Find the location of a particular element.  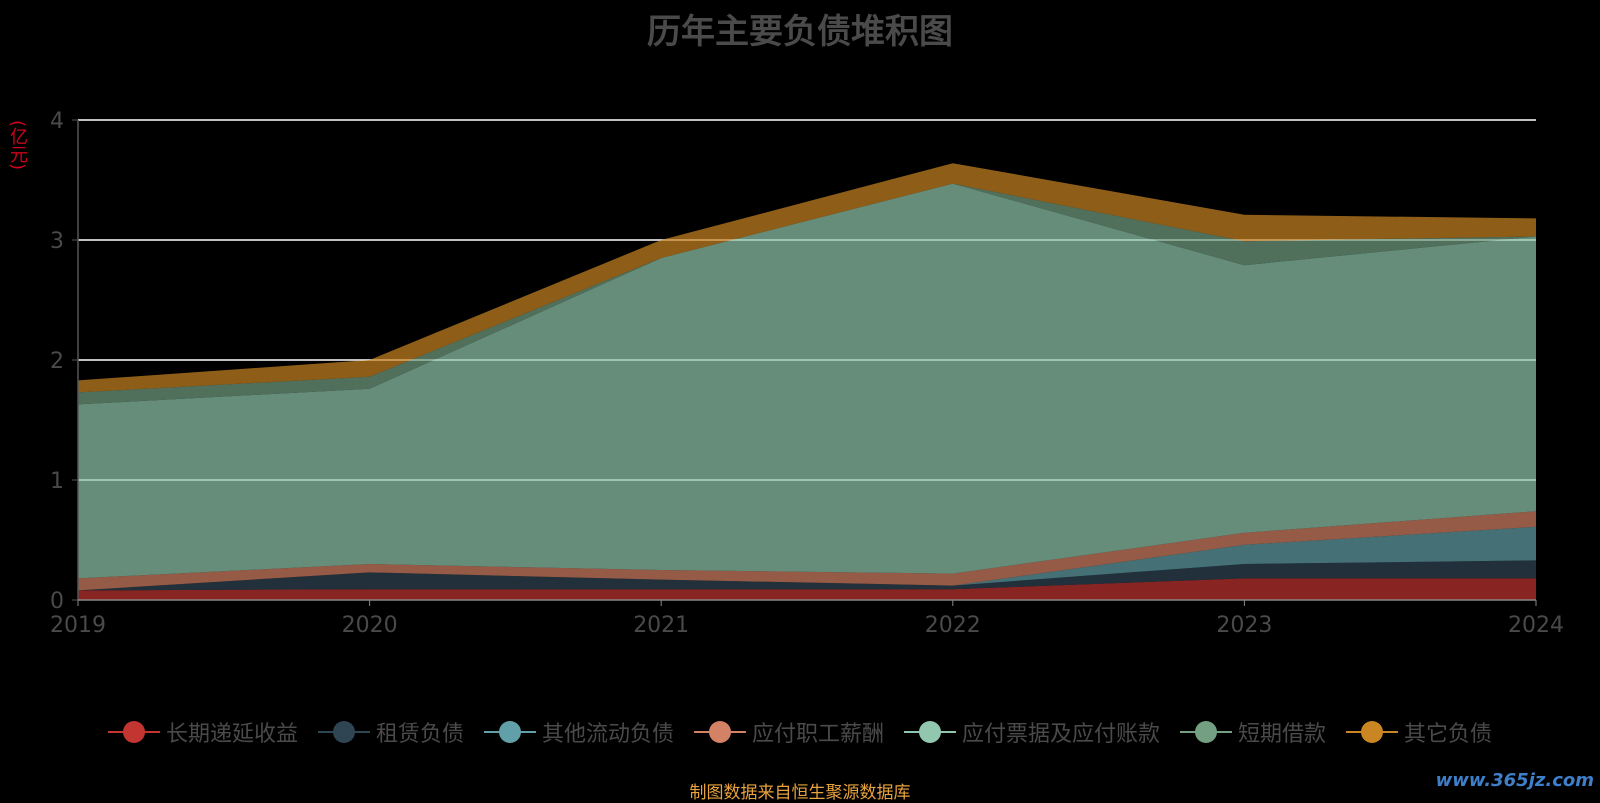

y-tick-label: 0 is located at coordinates (57, 601).